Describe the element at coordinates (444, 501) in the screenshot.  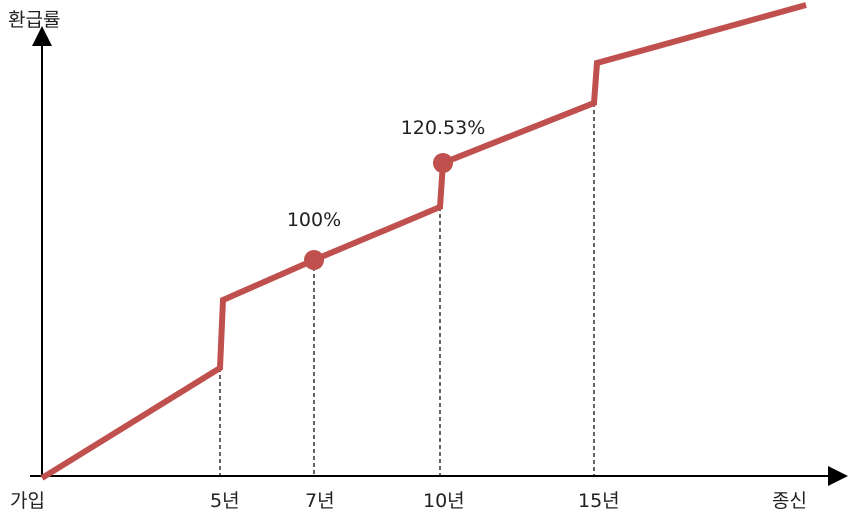
I see `x-tick-label: 10년` at that location.